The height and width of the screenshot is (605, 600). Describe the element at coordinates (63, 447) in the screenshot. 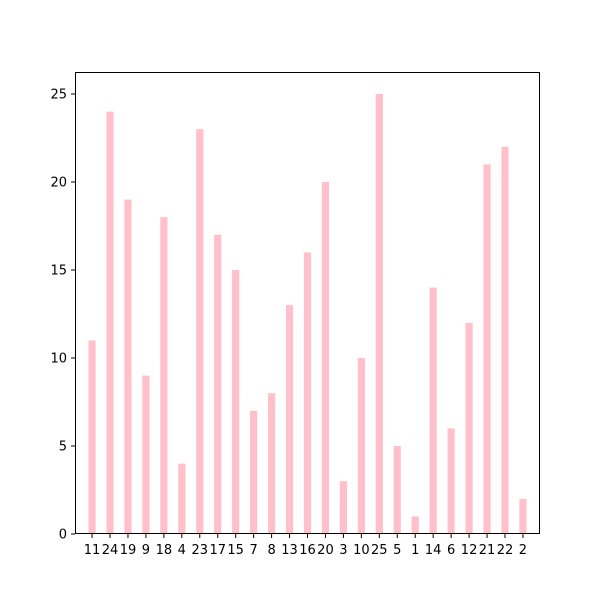

I see `y-tick-label: 5` at that location.